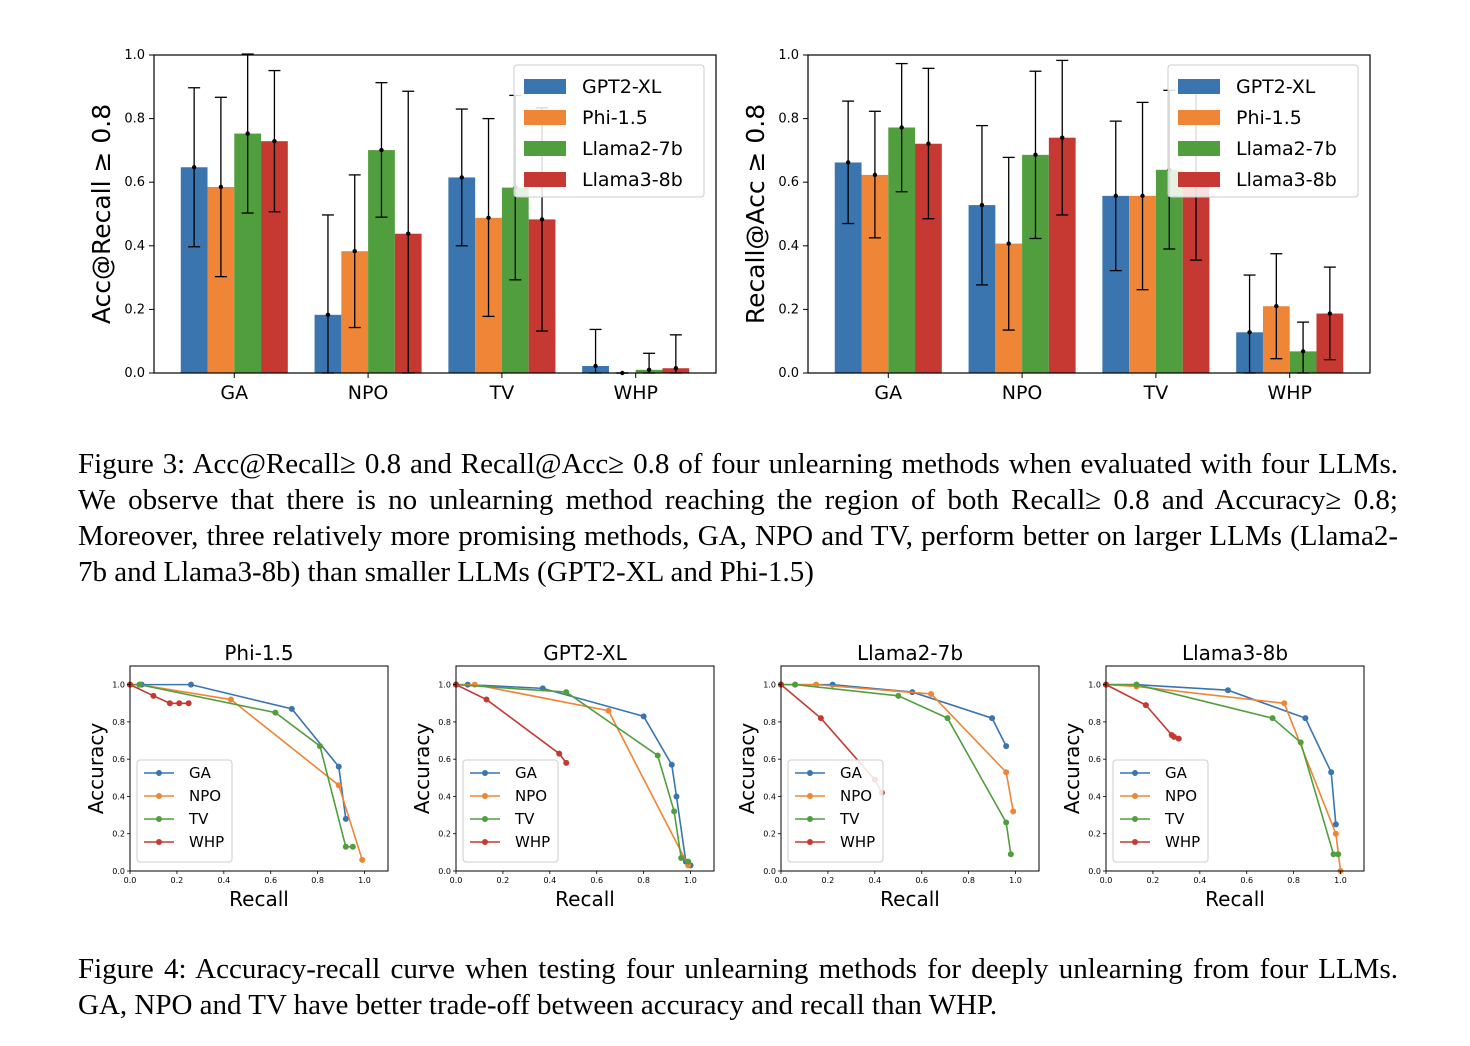  What do you see at coordinates (635, 393) in the screenshot?
I see `x-tick-label: WHP` at bounding box center [635, 393].